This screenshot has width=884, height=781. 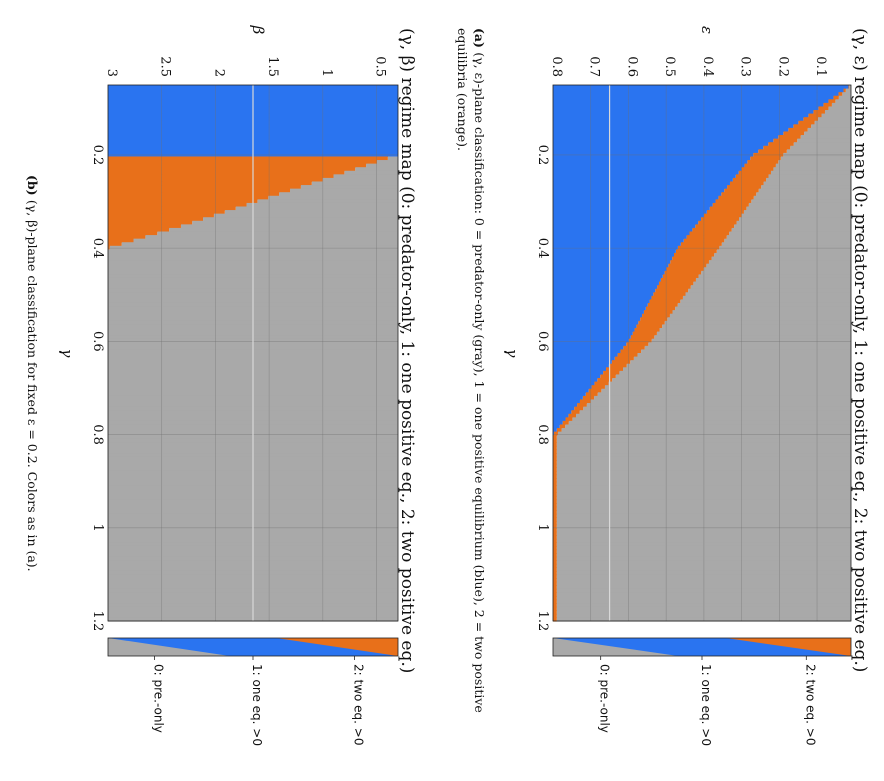 What do you see at coordinates (359, 705) in the screenshot?
I see `colorbar-label: 2: two eq. >0` at bounding box center [359, 705].